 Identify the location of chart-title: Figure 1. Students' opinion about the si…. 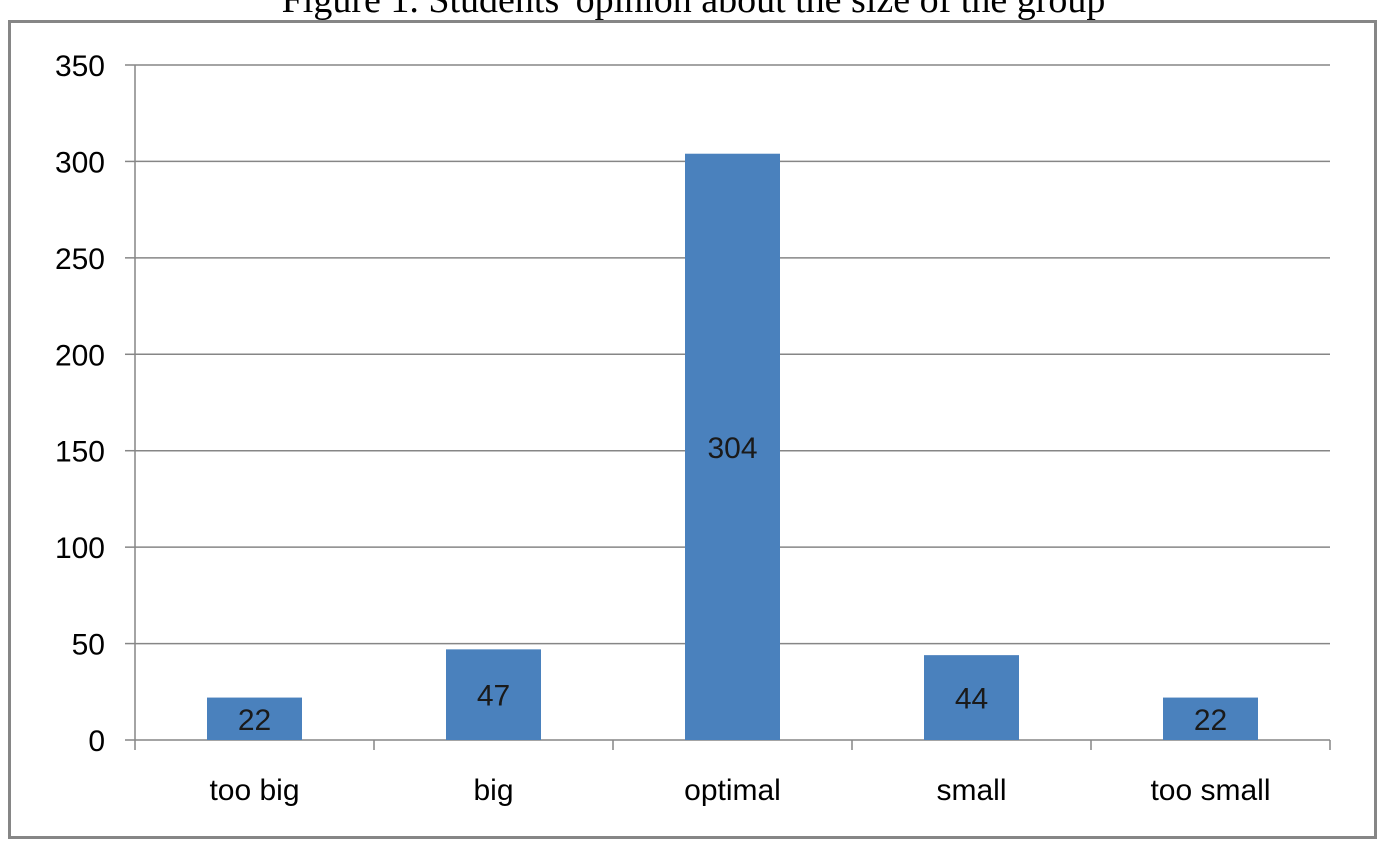
(693, 10).